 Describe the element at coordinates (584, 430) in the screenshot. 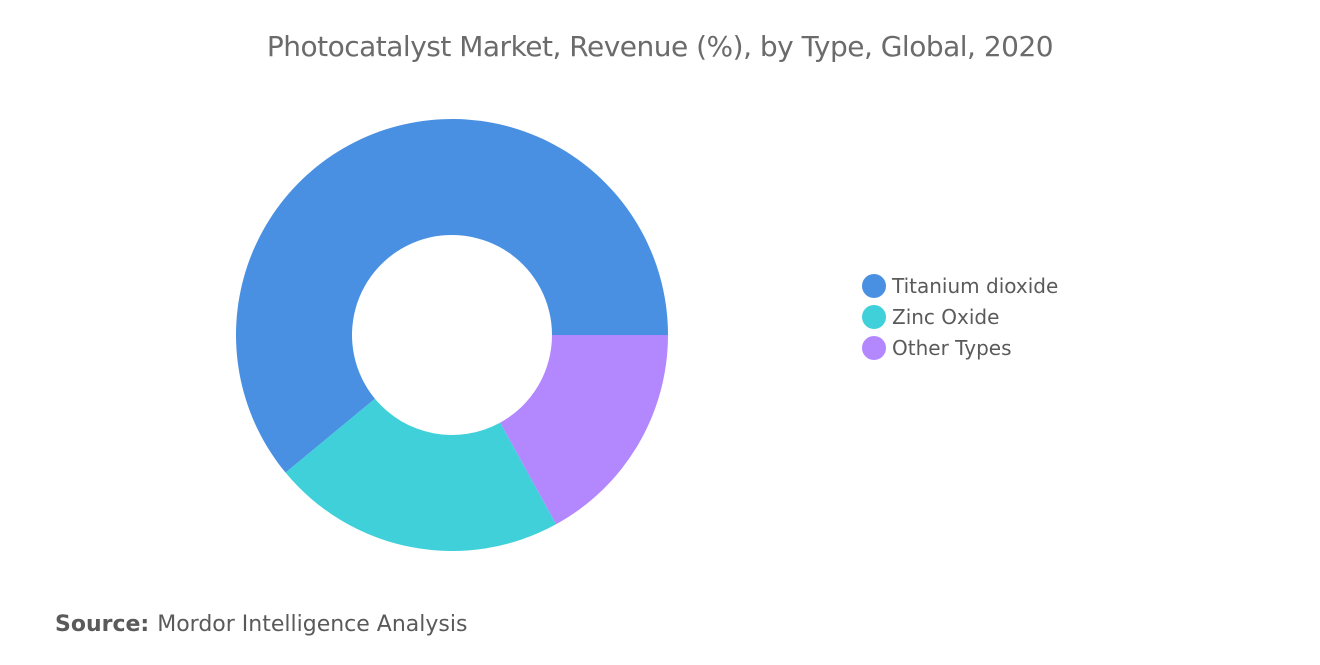

I see `donut-slice-other-types` at that location.